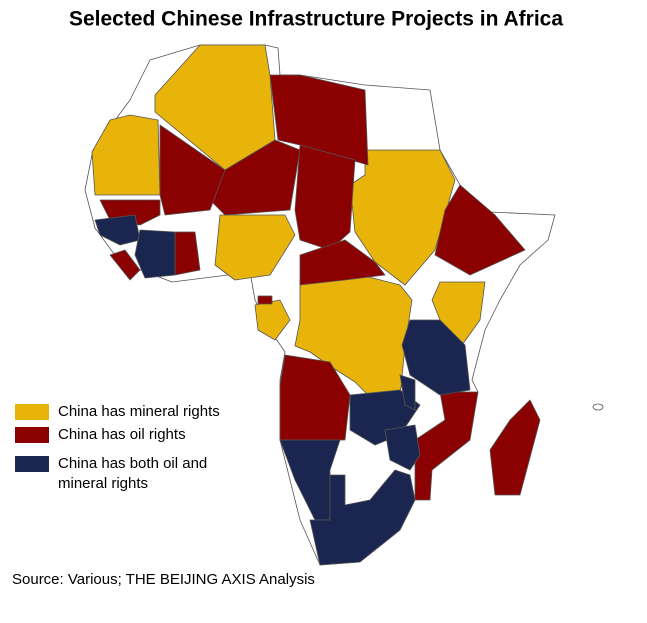 This screenshot has width=647, height=623. I want to click on legend-label-line: China has both oil and, so click(132, 463).